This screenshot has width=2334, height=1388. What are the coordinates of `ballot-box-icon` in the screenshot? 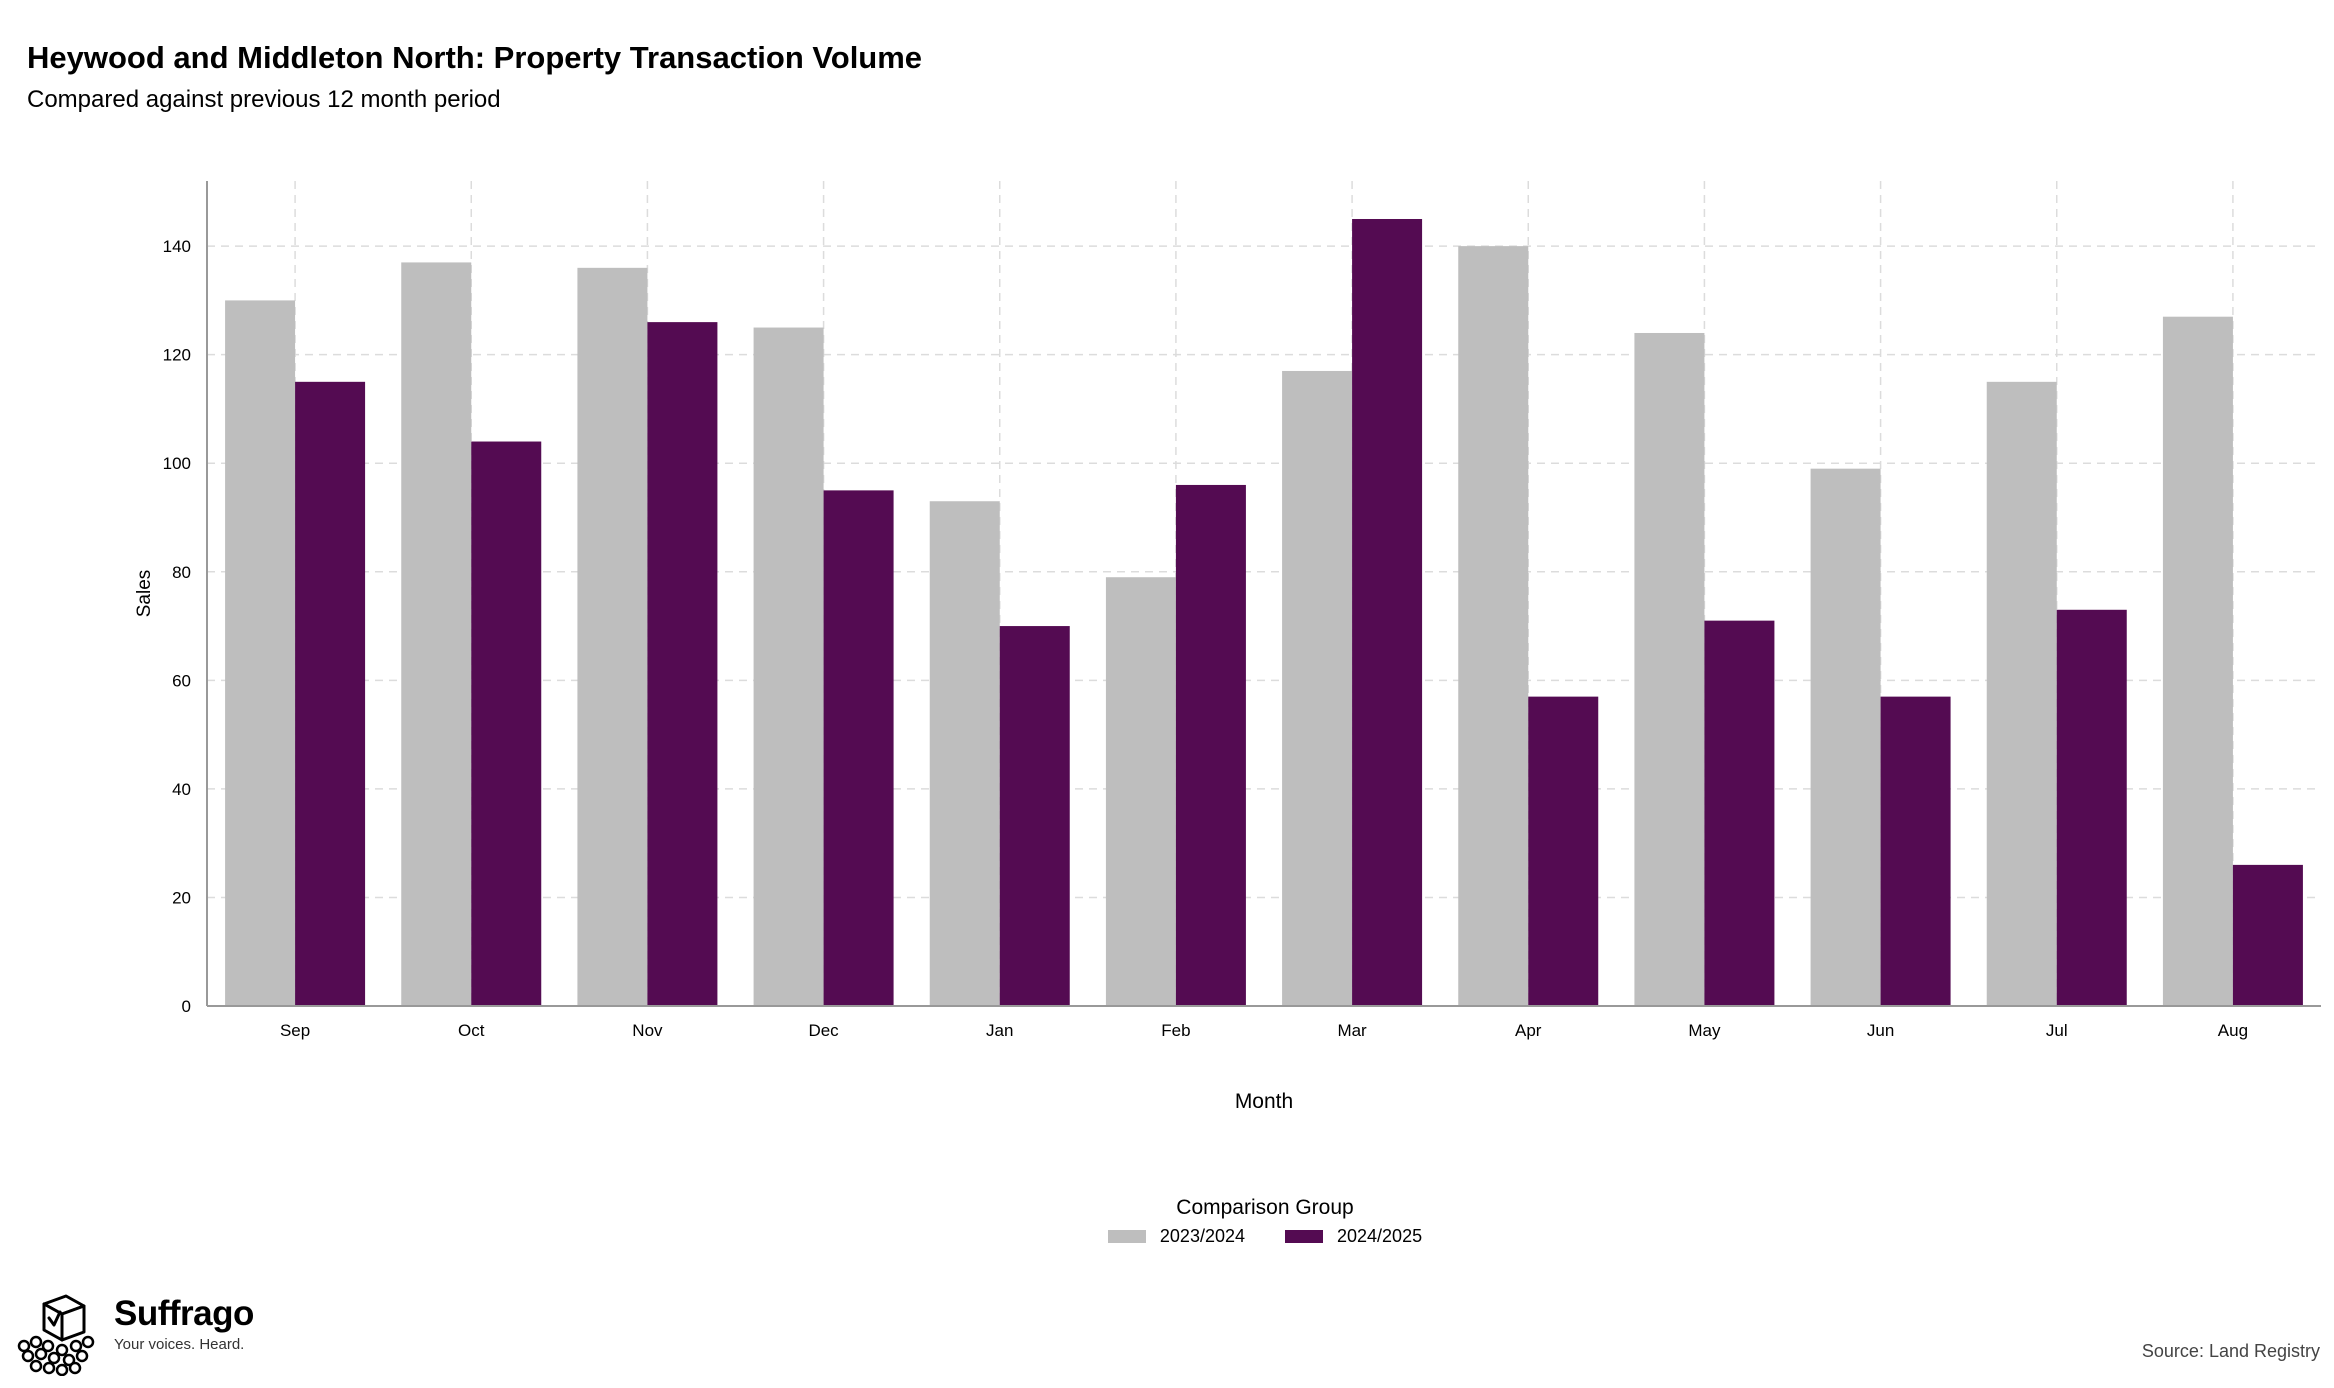 It's located at (56, 1335).